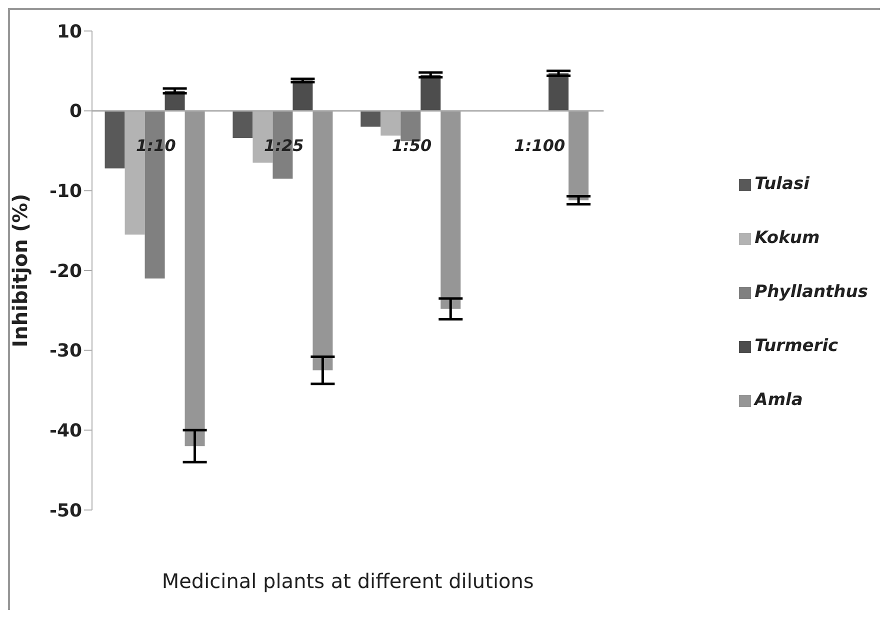 The image size is (888, 621). I want to click on y-tick-label: -10, so click(65, 191).